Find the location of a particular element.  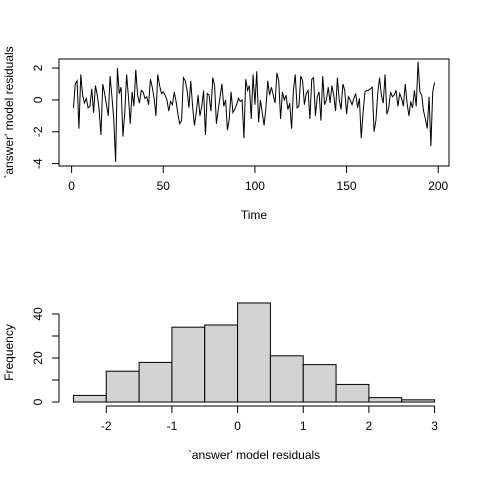

x-axis-label: `answer' model residuals is located at coordinates (254, 455).